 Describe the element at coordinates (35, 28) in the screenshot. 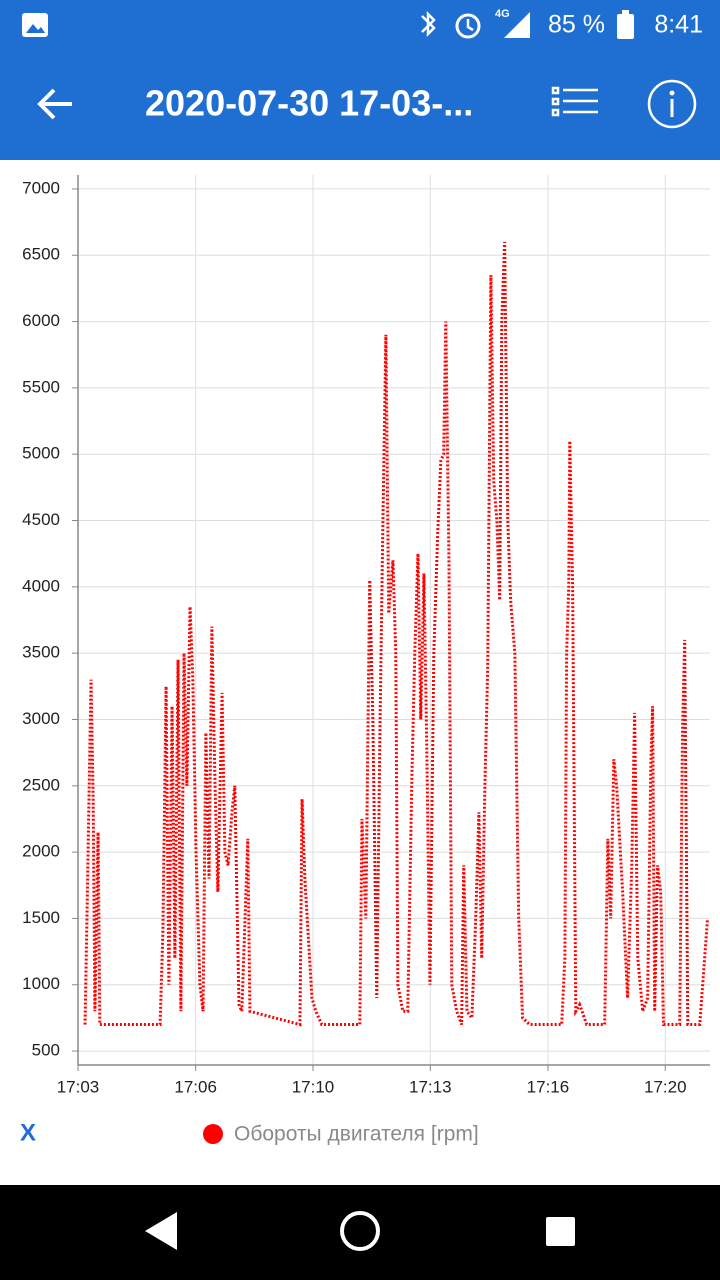

I see `gallery-glyph` at that location.